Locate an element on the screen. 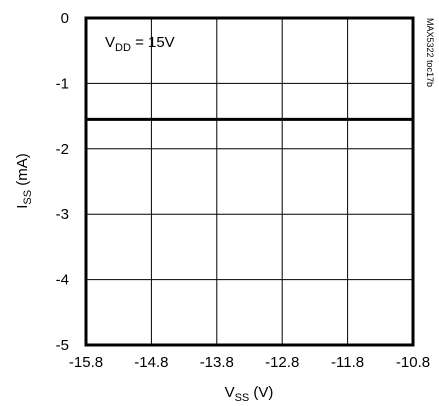 Image resolution: width=439 pixels, height=406 pixels. x-tick-label: -13.8 is located at coordinates (217, 362).